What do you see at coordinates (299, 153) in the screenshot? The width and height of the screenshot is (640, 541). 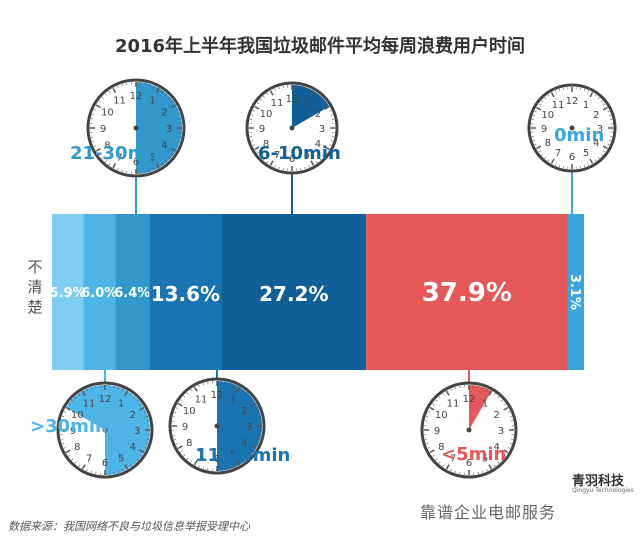 I see `clock-label: 6-10min` at bounding box center [299, 153].